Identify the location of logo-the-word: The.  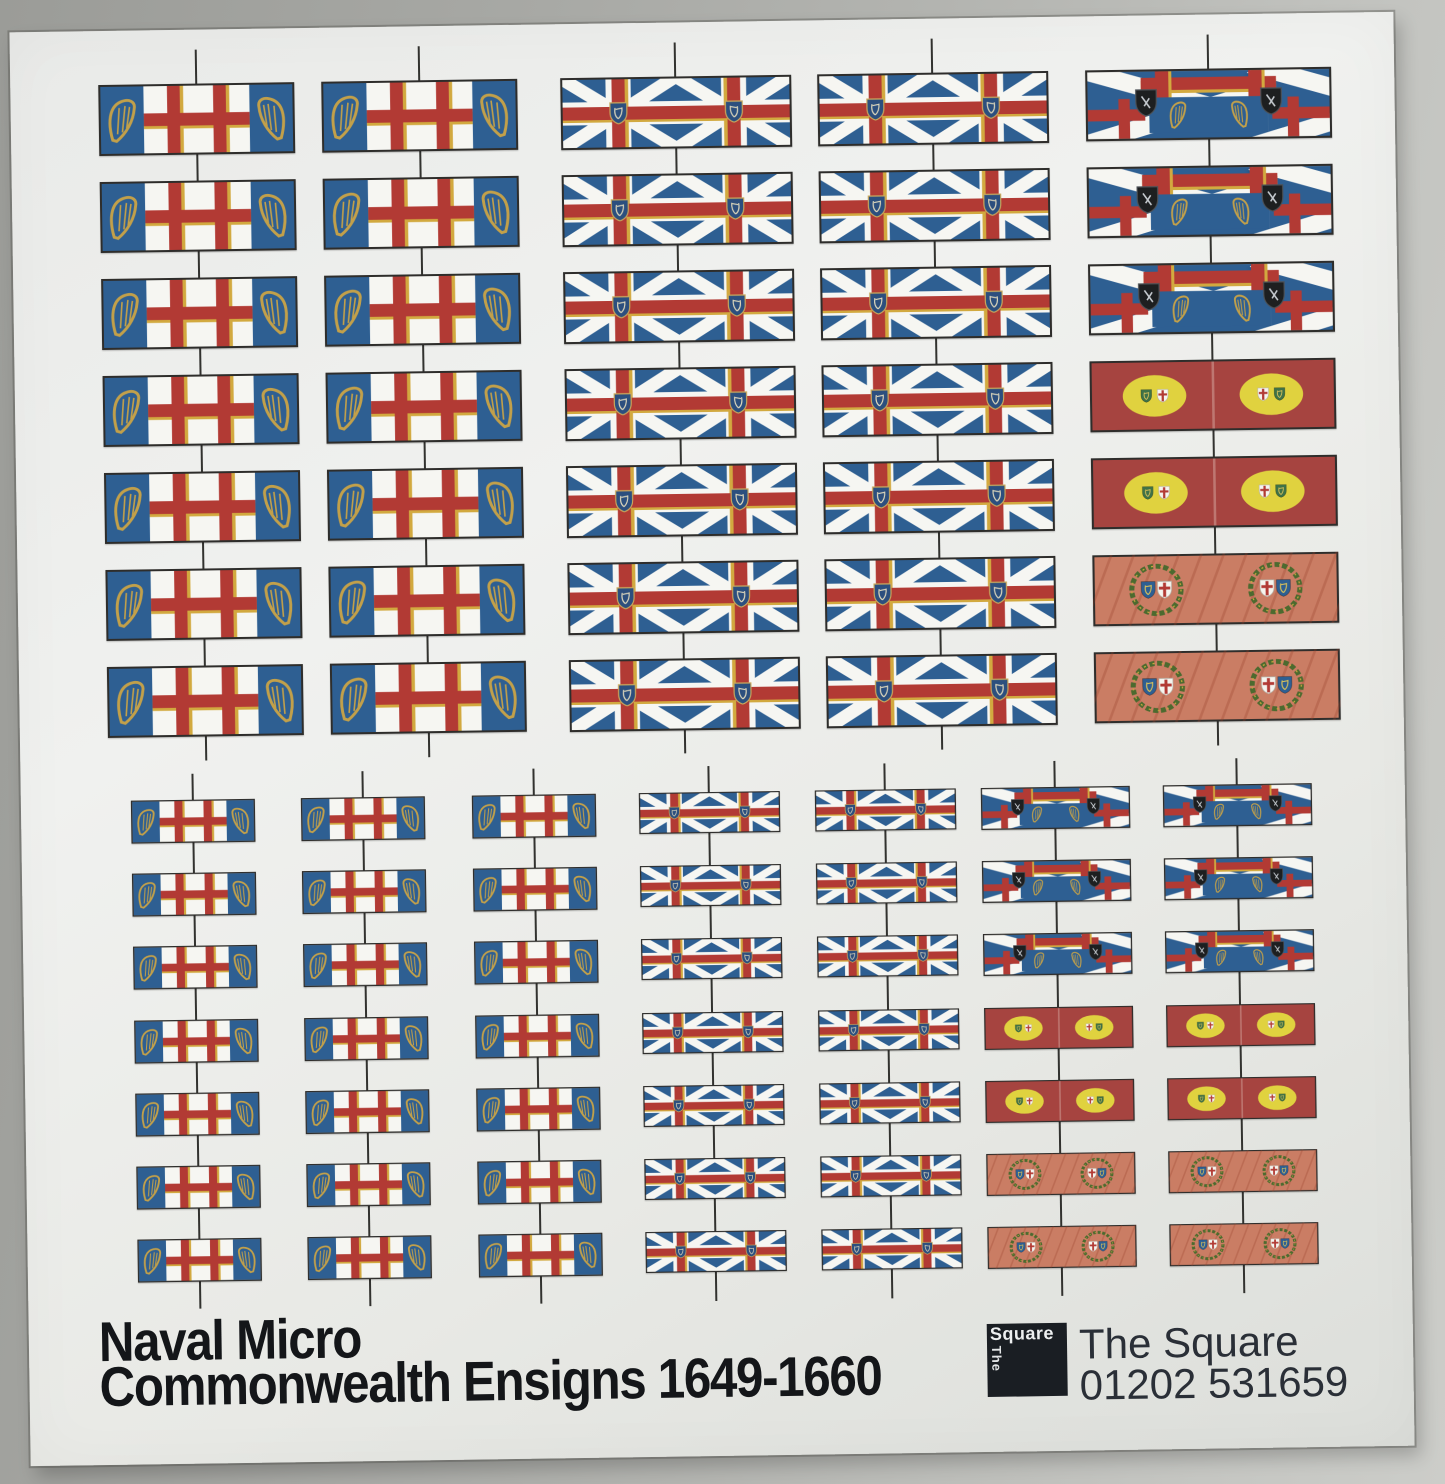
(997, 1359).